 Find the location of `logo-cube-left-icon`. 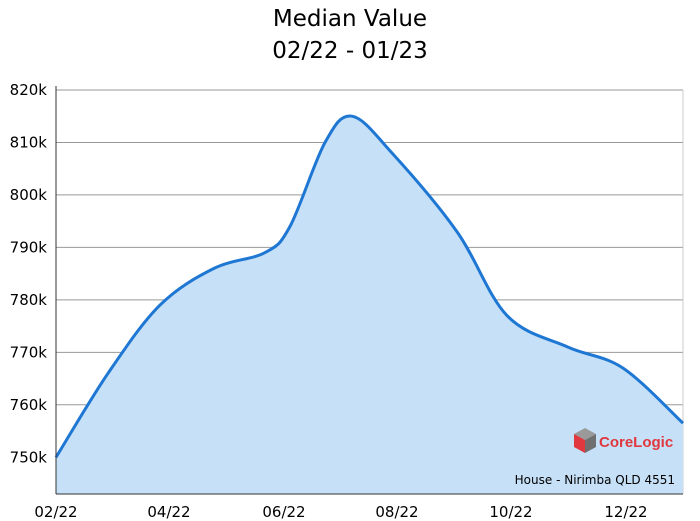

logo-cube-left-icon is located at coordinates (579, 443).